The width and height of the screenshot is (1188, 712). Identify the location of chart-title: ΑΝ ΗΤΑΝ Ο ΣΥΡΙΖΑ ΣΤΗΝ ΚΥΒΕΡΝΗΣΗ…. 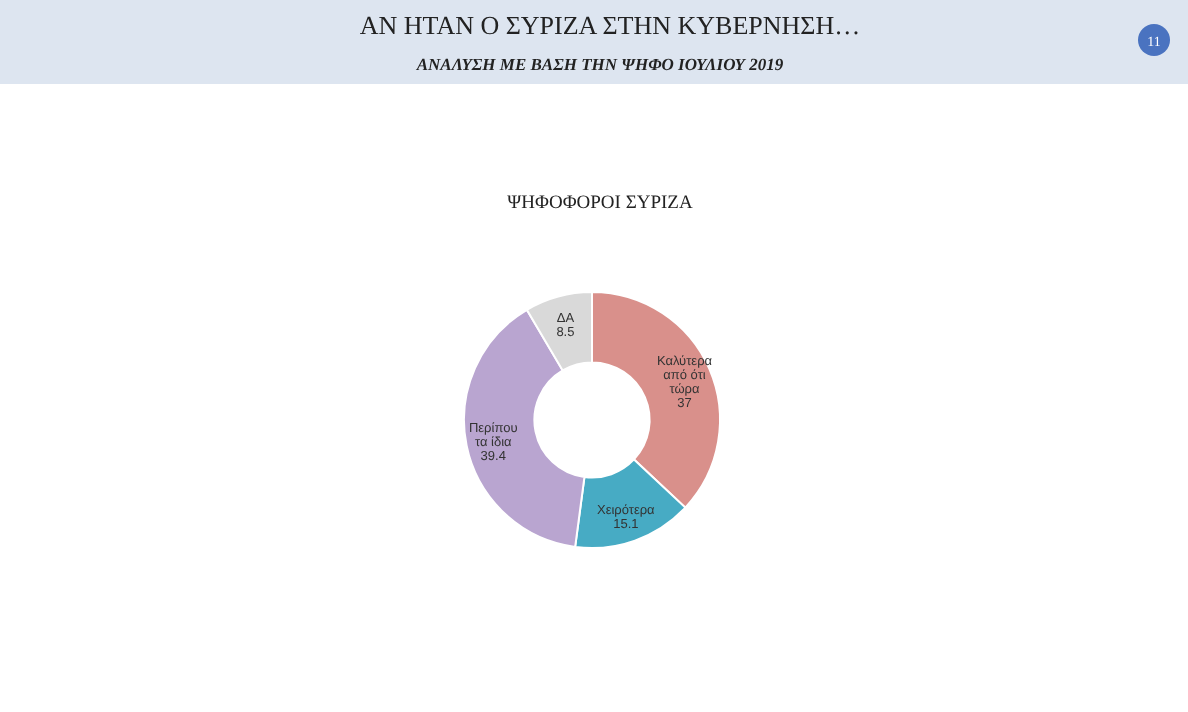
(610, 25).